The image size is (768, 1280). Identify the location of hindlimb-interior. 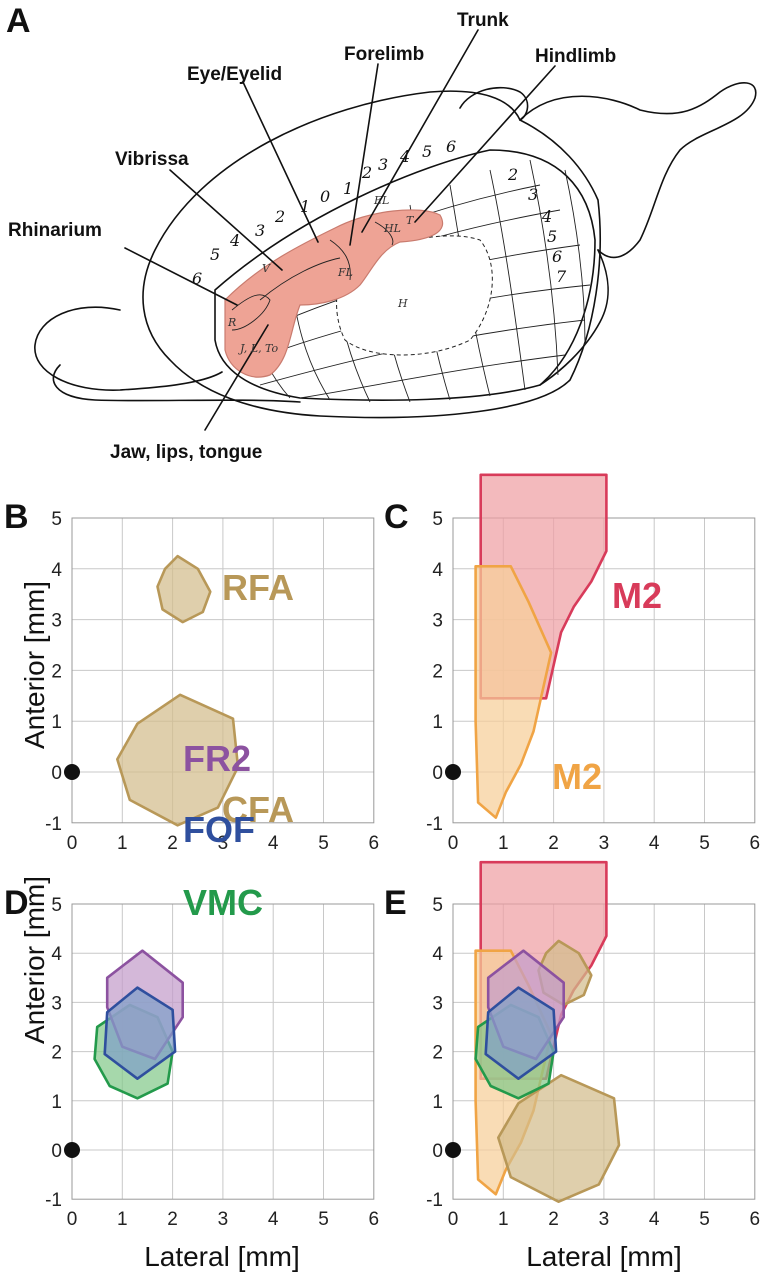
(414, 295).